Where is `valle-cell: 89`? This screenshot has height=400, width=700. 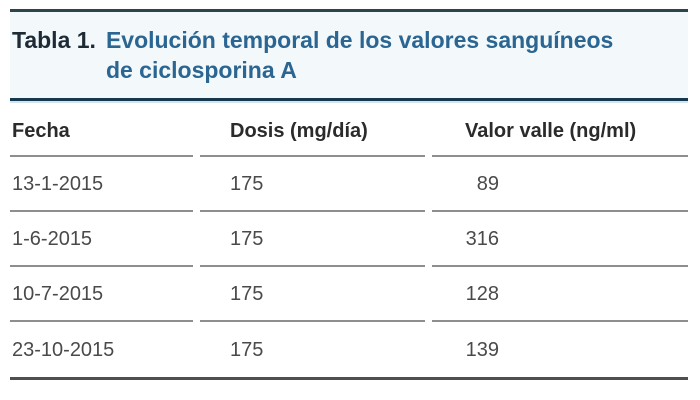
valle-cell: 89 is located at coordinates (560, 184).